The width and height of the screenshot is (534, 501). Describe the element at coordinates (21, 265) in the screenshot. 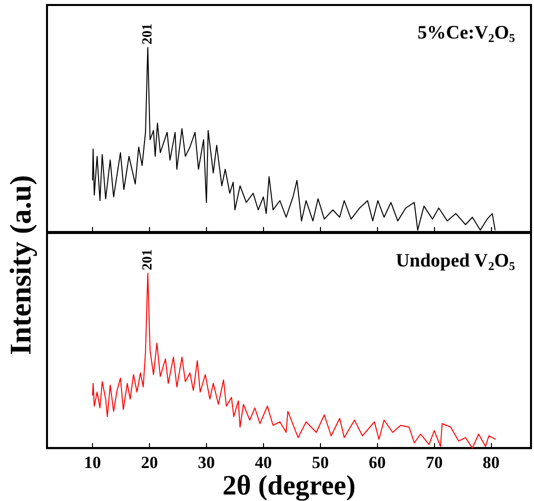

I see `y-axis-title: Intensity (a.u)` at that location.